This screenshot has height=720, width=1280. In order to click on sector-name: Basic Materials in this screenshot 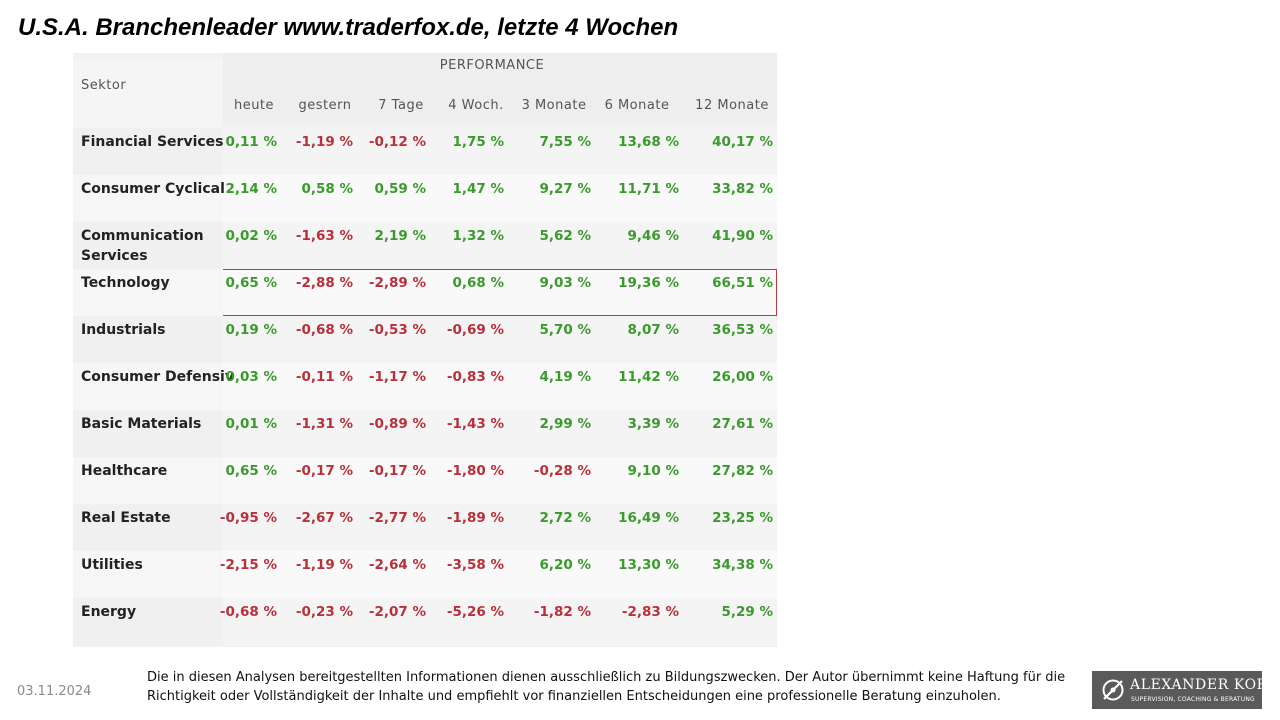, I will do `click(141, 424)`.